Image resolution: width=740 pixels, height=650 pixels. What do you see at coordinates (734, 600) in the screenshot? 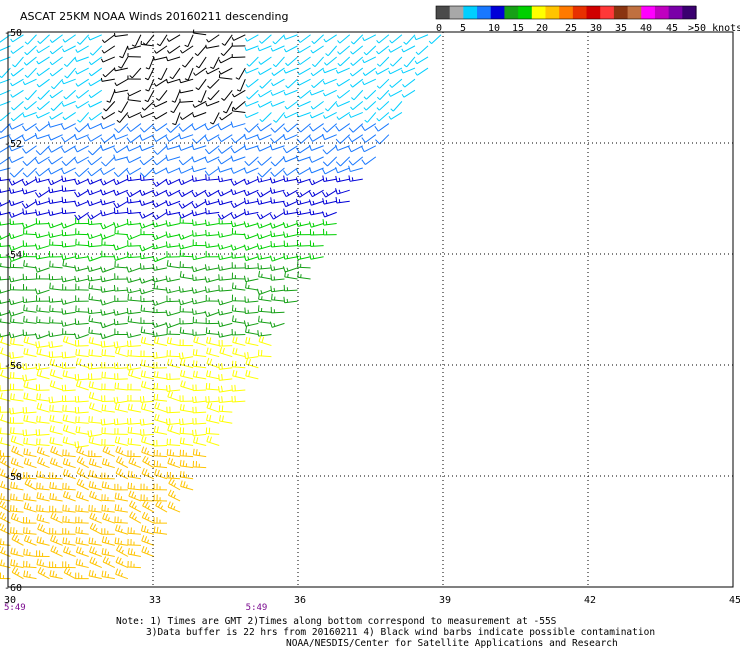
I see `x-tick-label: 45` at bounding box center [734, 600].